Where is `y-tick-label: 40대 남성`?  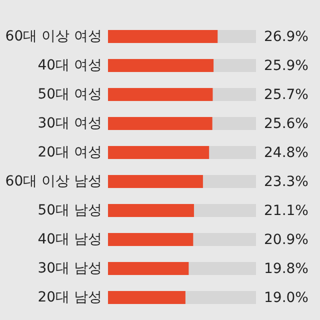 y-tick-label: 40대 남성 is located at coordinates (70, 240).